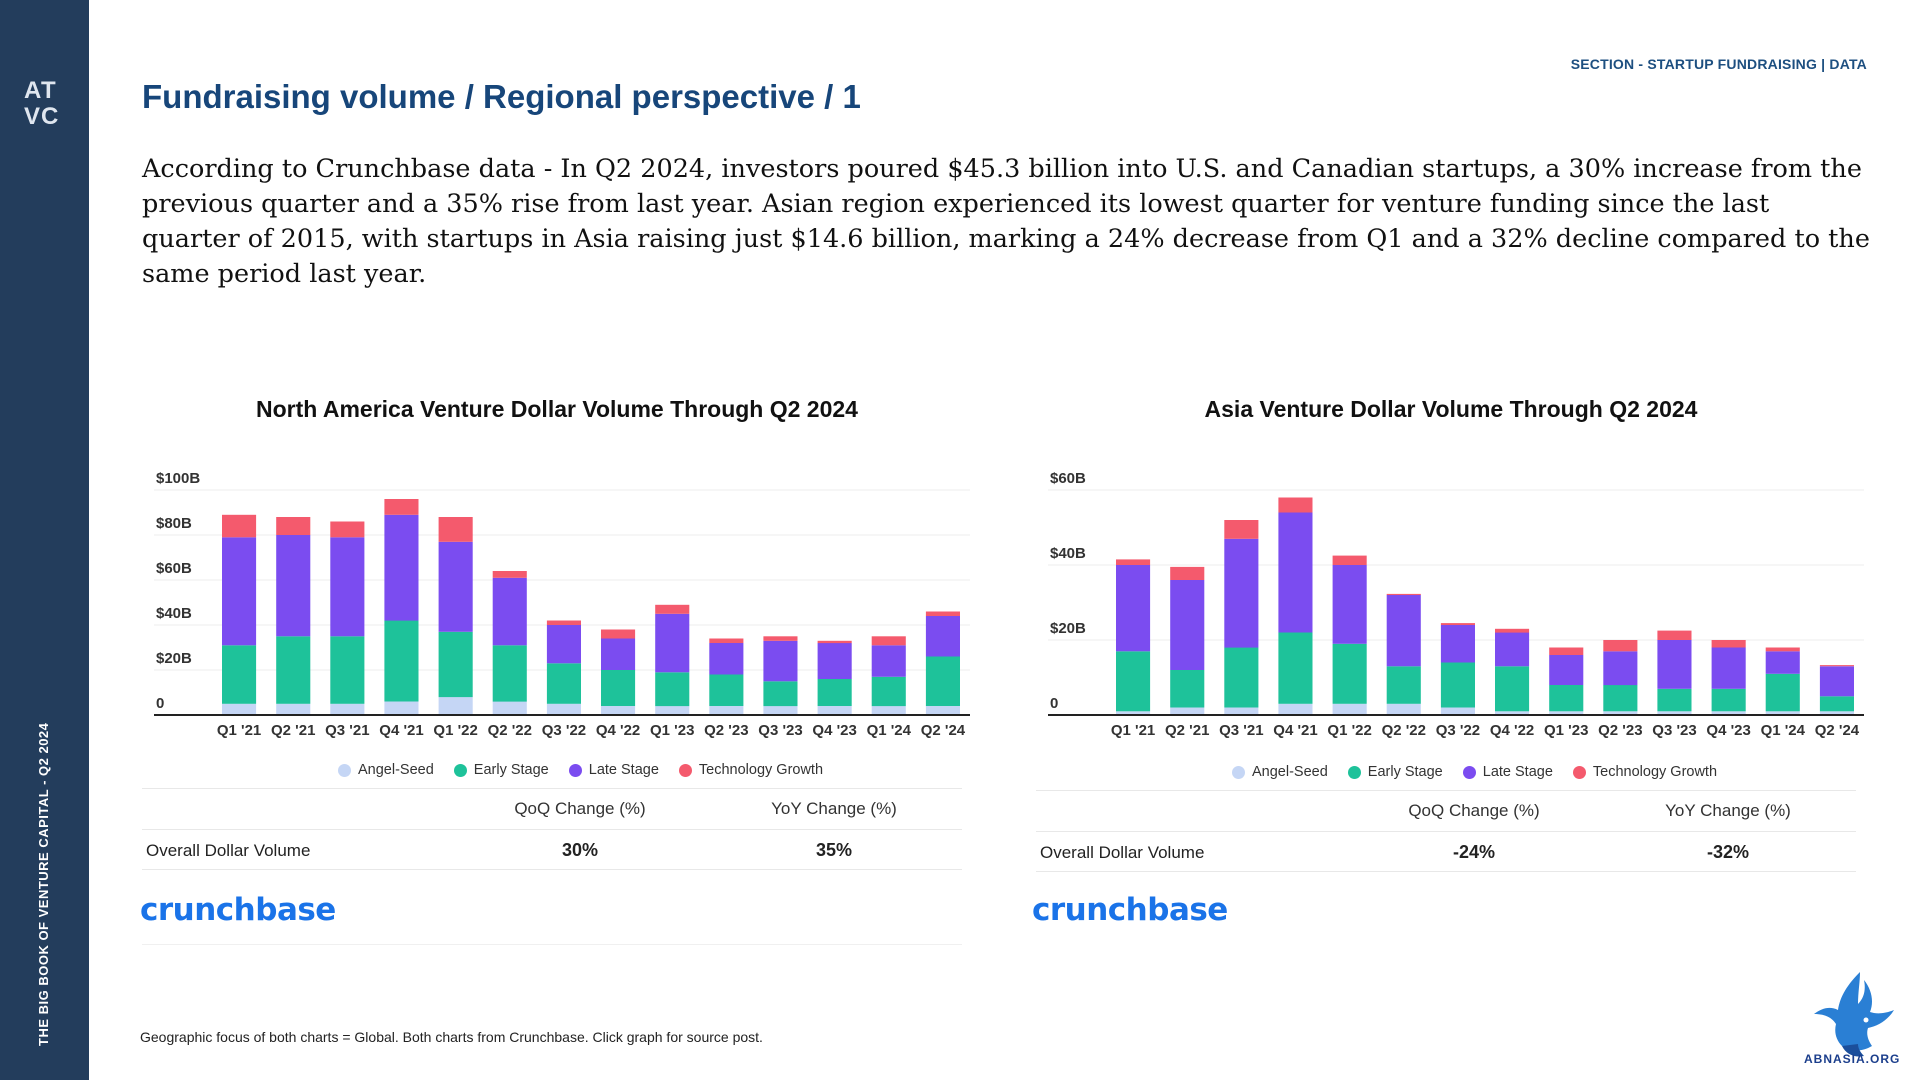 This screenshot has width=1920, height=1080. What do you see at coordinates (1728, 852) in the screenshot?
I see `yoy-value: -32%` at bounding box center [1728, 852].